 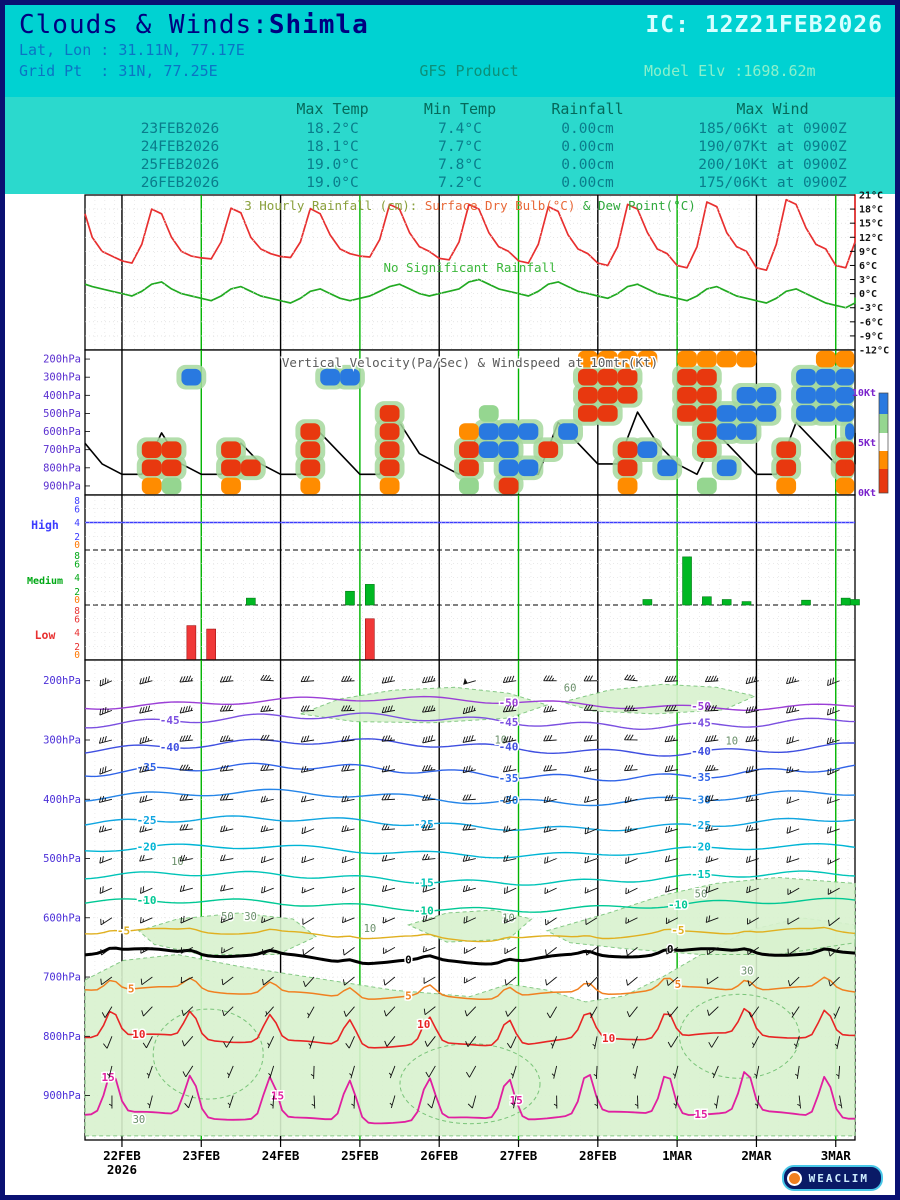 What do you see at coordinates (332, 109) in the screenshot?
I see `table-cell: Max Temp` at bounding box center [332, 109].